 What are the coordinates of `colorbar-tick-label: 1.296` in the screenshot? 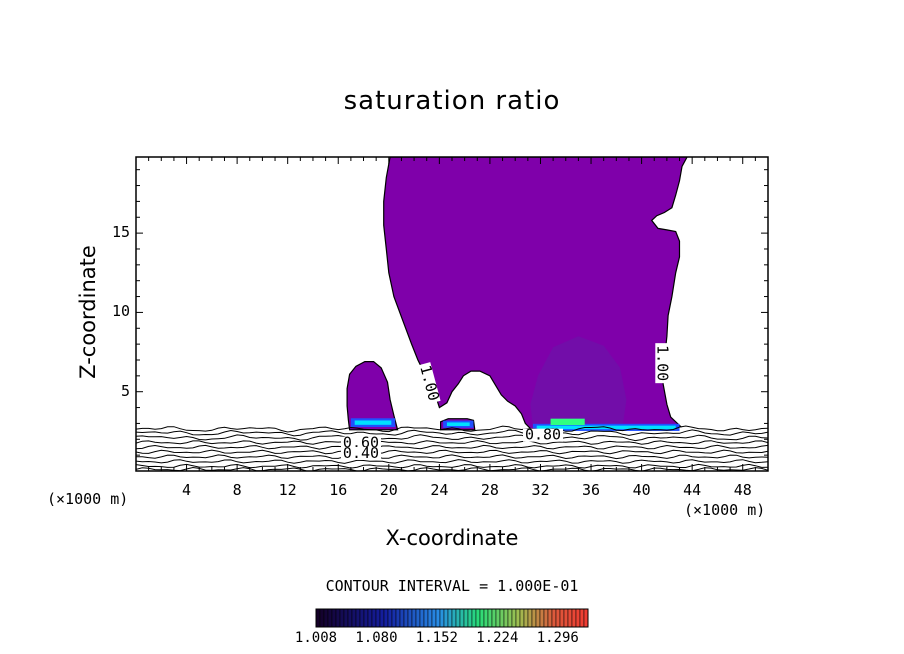 It's located at (557, 638).